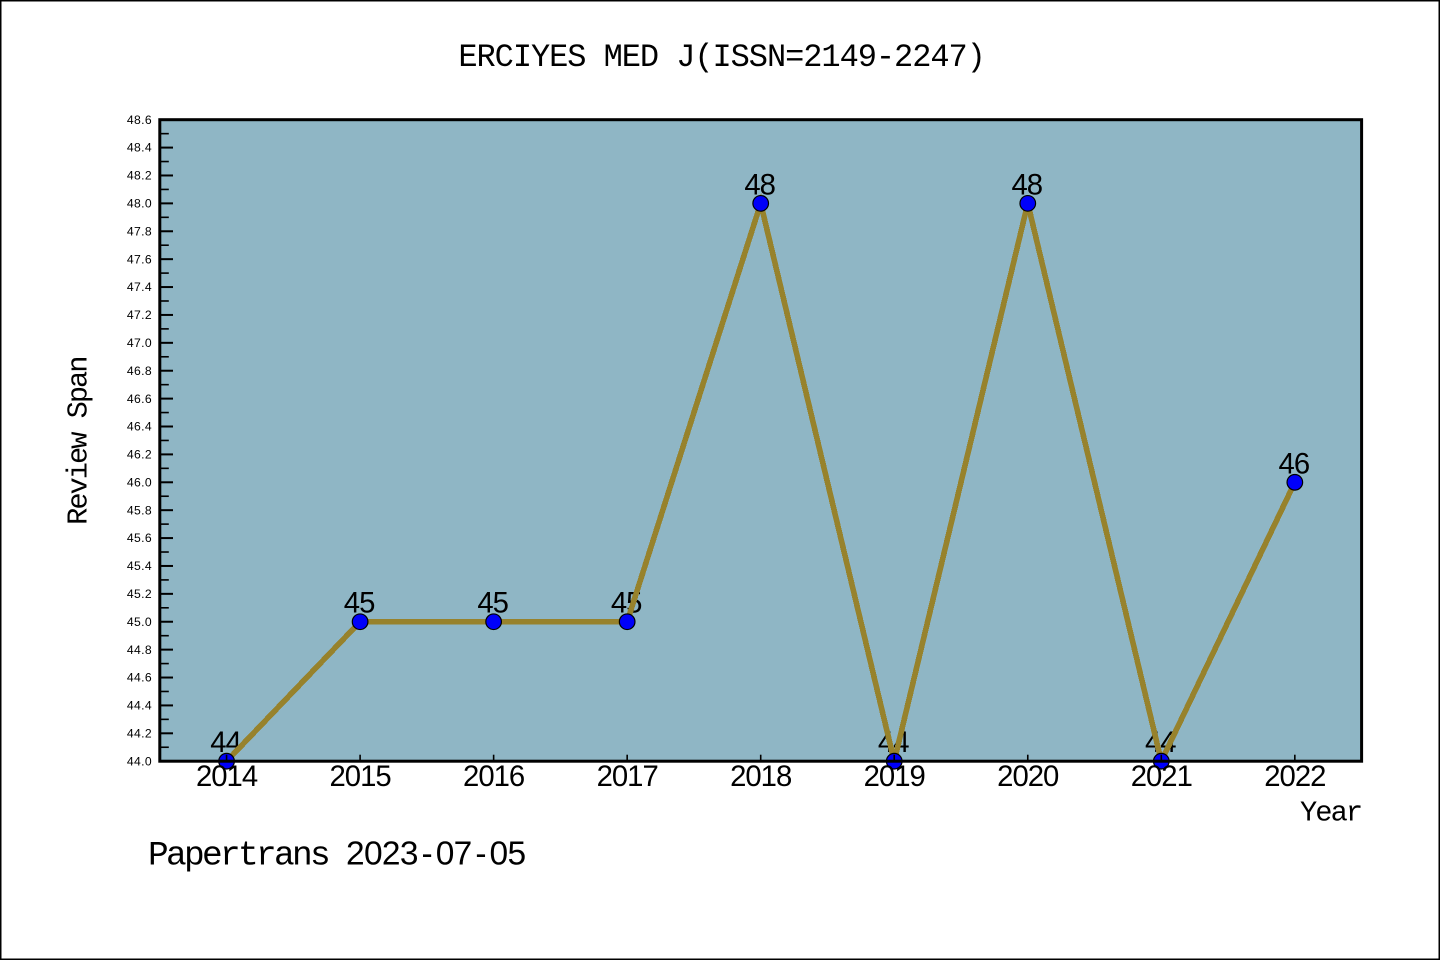 The width and height of the screenshot is (1440, 960). What do you see at coordinates (721, 57) in the screenshot?
I see `svg-text: ERCIYES MED J(ISSN=2149-2247)` at bounding box center [721, 57].